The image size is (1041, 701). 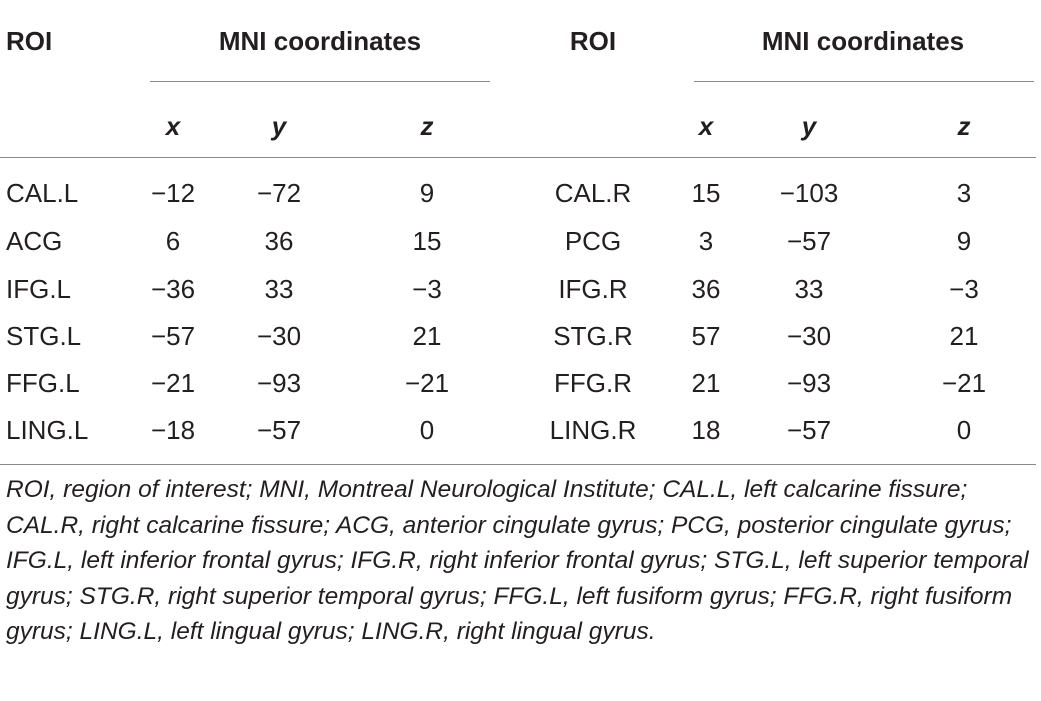 I want to click on coord-right-z-cell: 3, so click(x=964, y=193).